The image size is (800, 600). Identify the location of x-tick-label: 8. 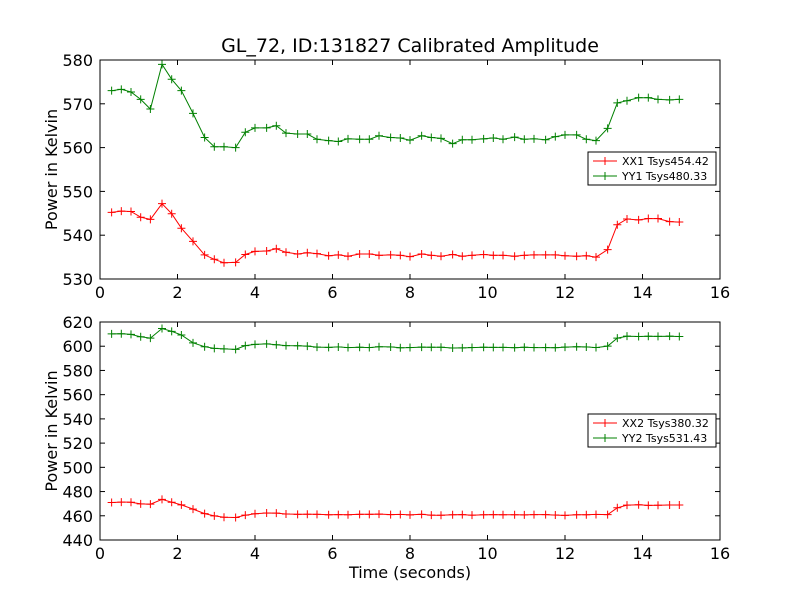
(410, 292).